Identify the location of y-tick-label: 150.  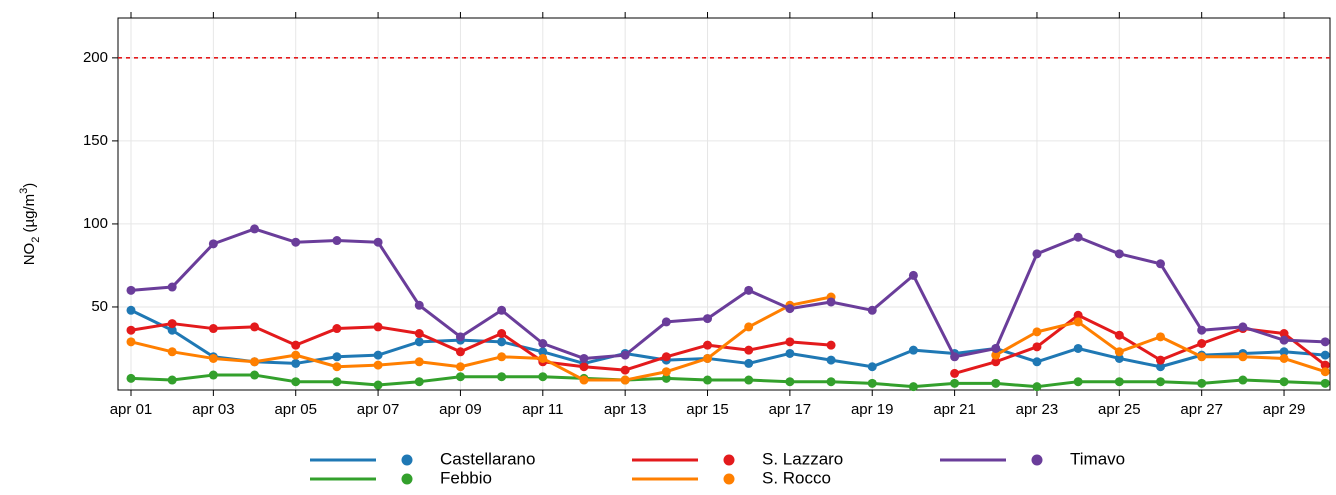
(95, 140).